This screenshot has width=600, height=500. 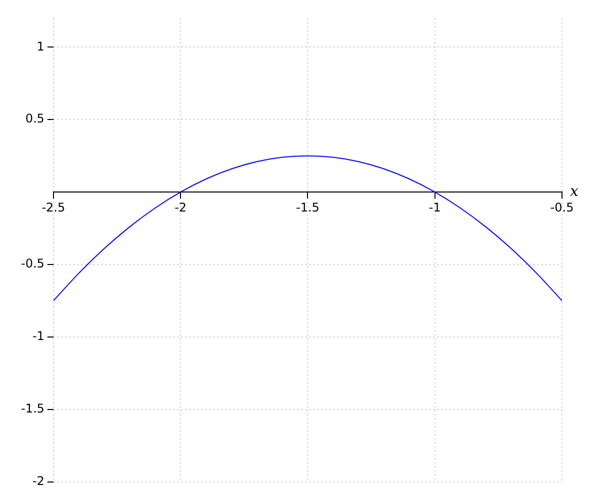 What do you see at coordinates (180, 207) in the screenshot?
I see `x-tick-label: -2` at bounding box center [180, 207].